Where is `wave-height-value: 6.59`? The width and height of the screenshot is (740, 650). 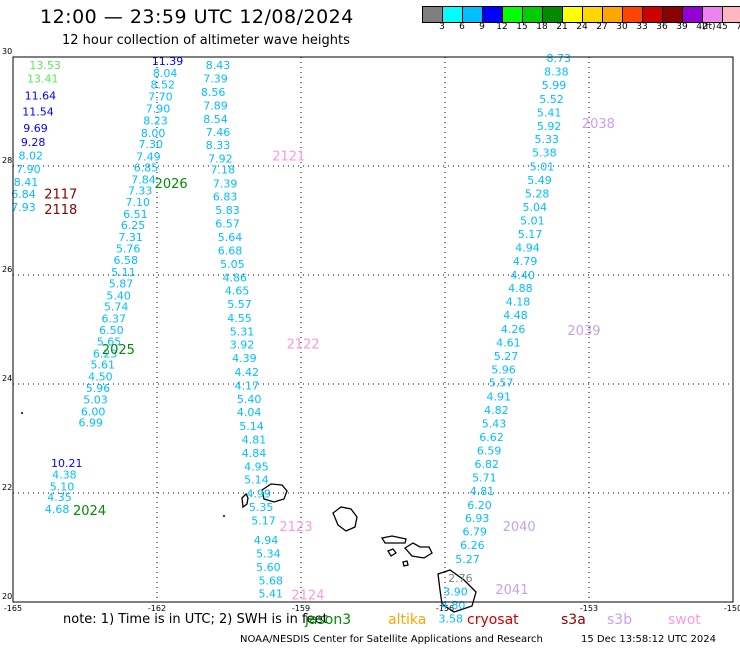 wave-height-value: 6.59 is located at coordinates (489, 450).